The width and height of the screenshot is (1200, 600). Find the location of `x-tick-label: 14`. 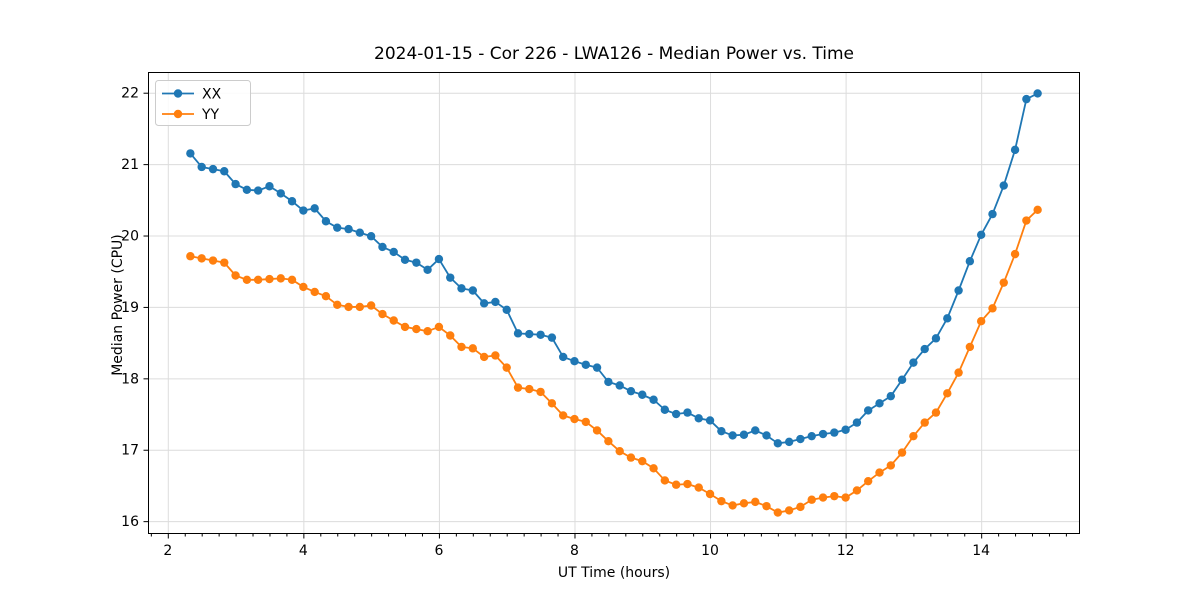

x-tick-label: 14 is located at coordinates (981, 551).